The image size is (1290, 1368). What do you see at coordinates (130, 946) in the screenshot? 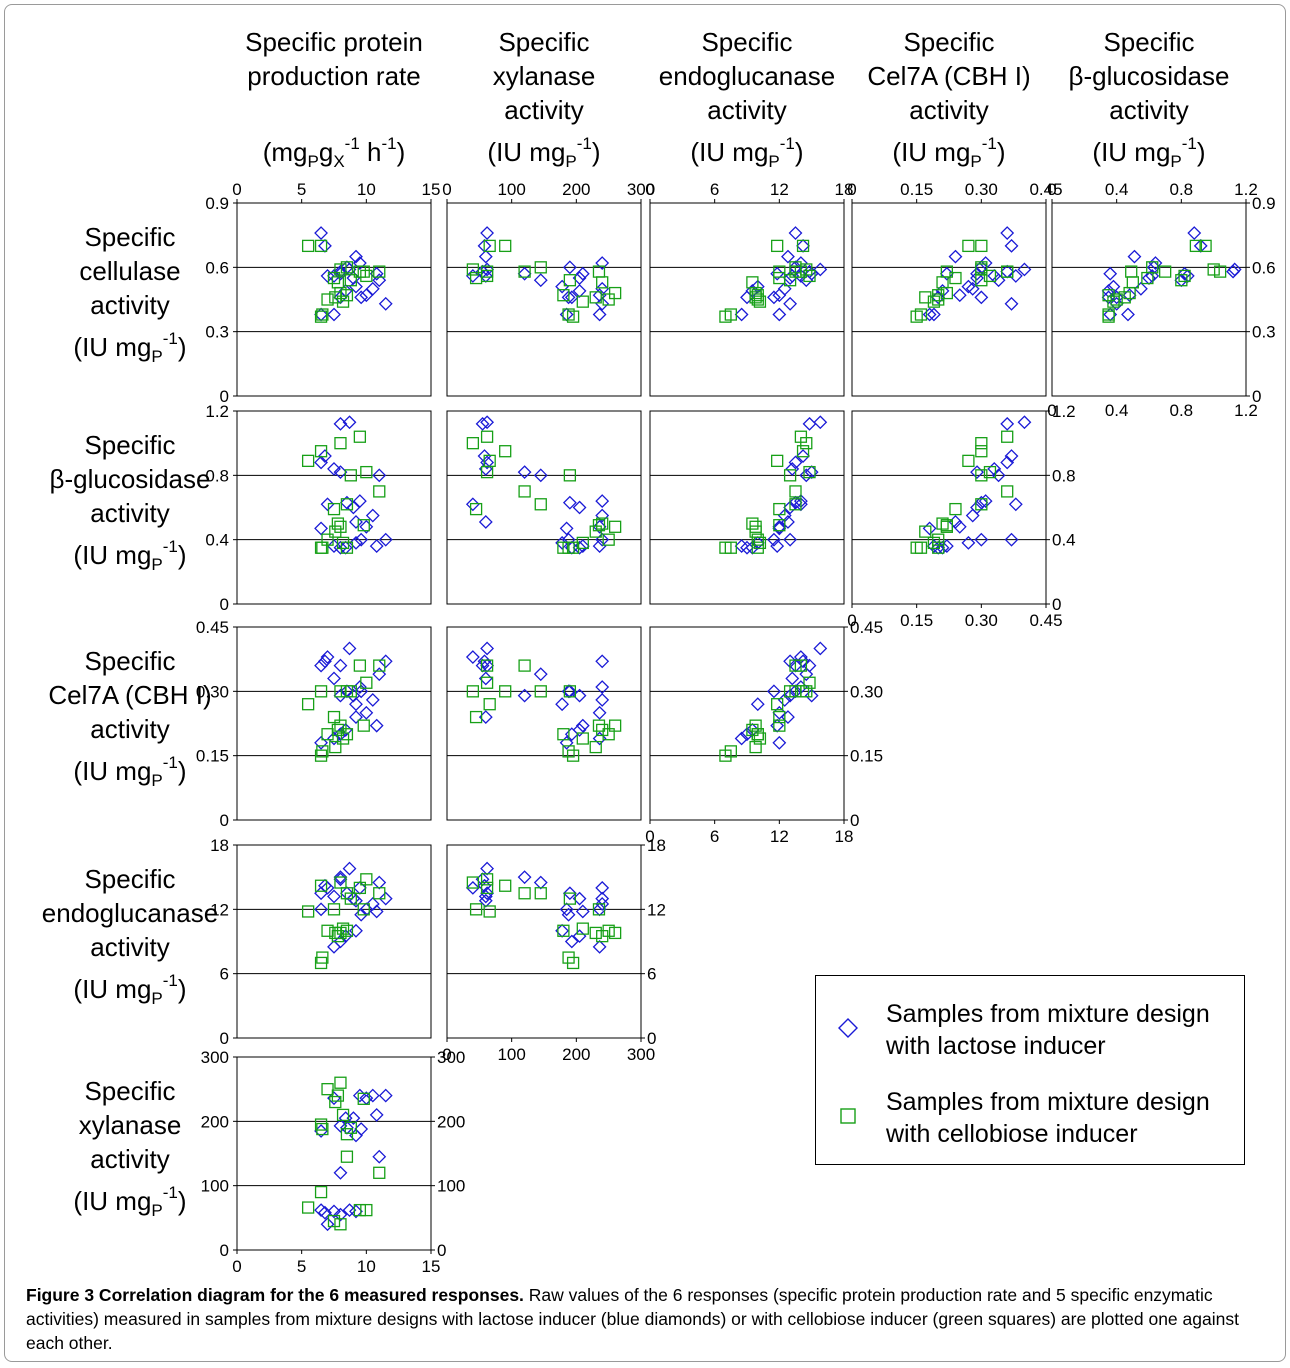
I see `row-label-line: activity` at bounding box center [130, 946].